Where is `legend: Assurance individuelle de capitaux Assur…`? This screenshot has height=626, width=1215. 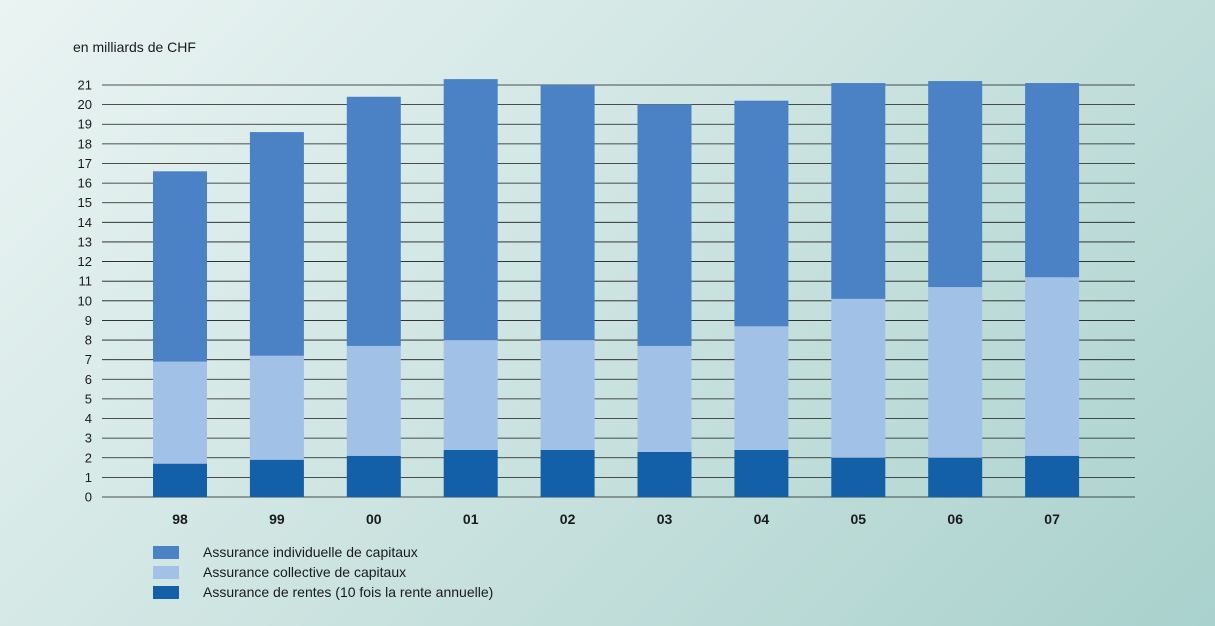
legend: Assurance individuelle de capitaux Assur… is located at coordinates (323, 572).